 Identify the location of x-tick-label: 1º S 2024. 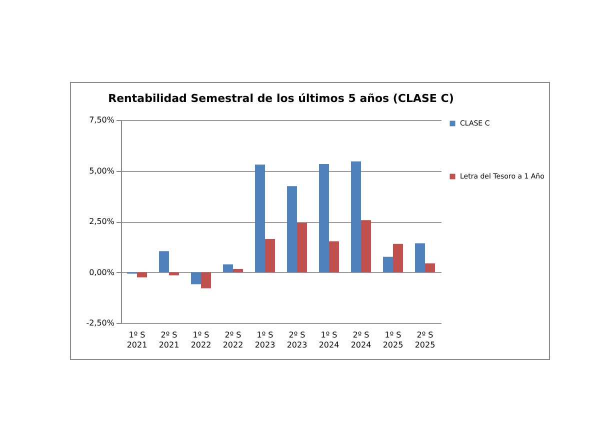
(329, 340).